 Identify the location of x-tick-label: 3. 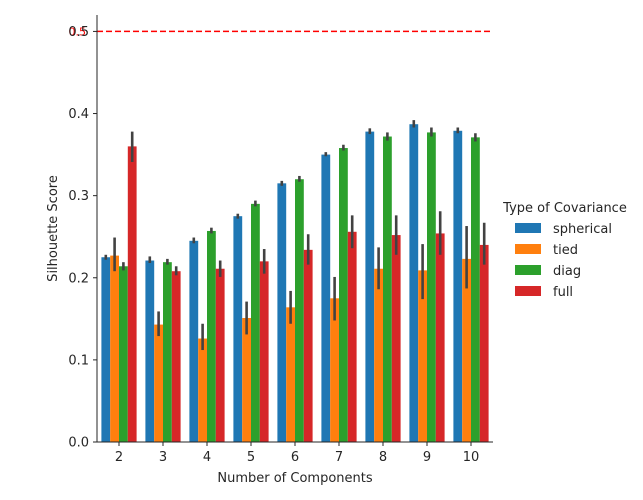
(163, 457).